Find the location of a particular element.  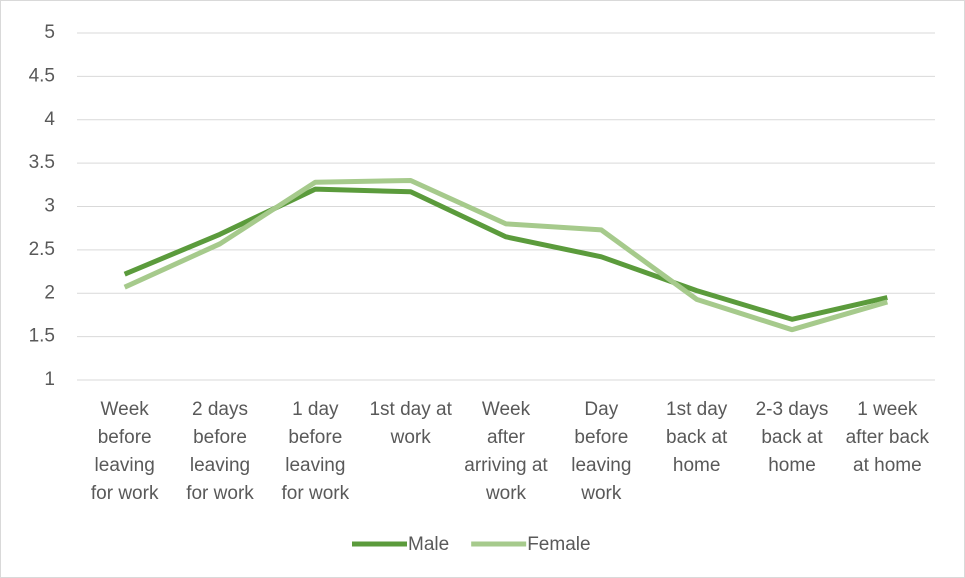

y-tick-label: 4.5 is located at coordinates (42, 75).